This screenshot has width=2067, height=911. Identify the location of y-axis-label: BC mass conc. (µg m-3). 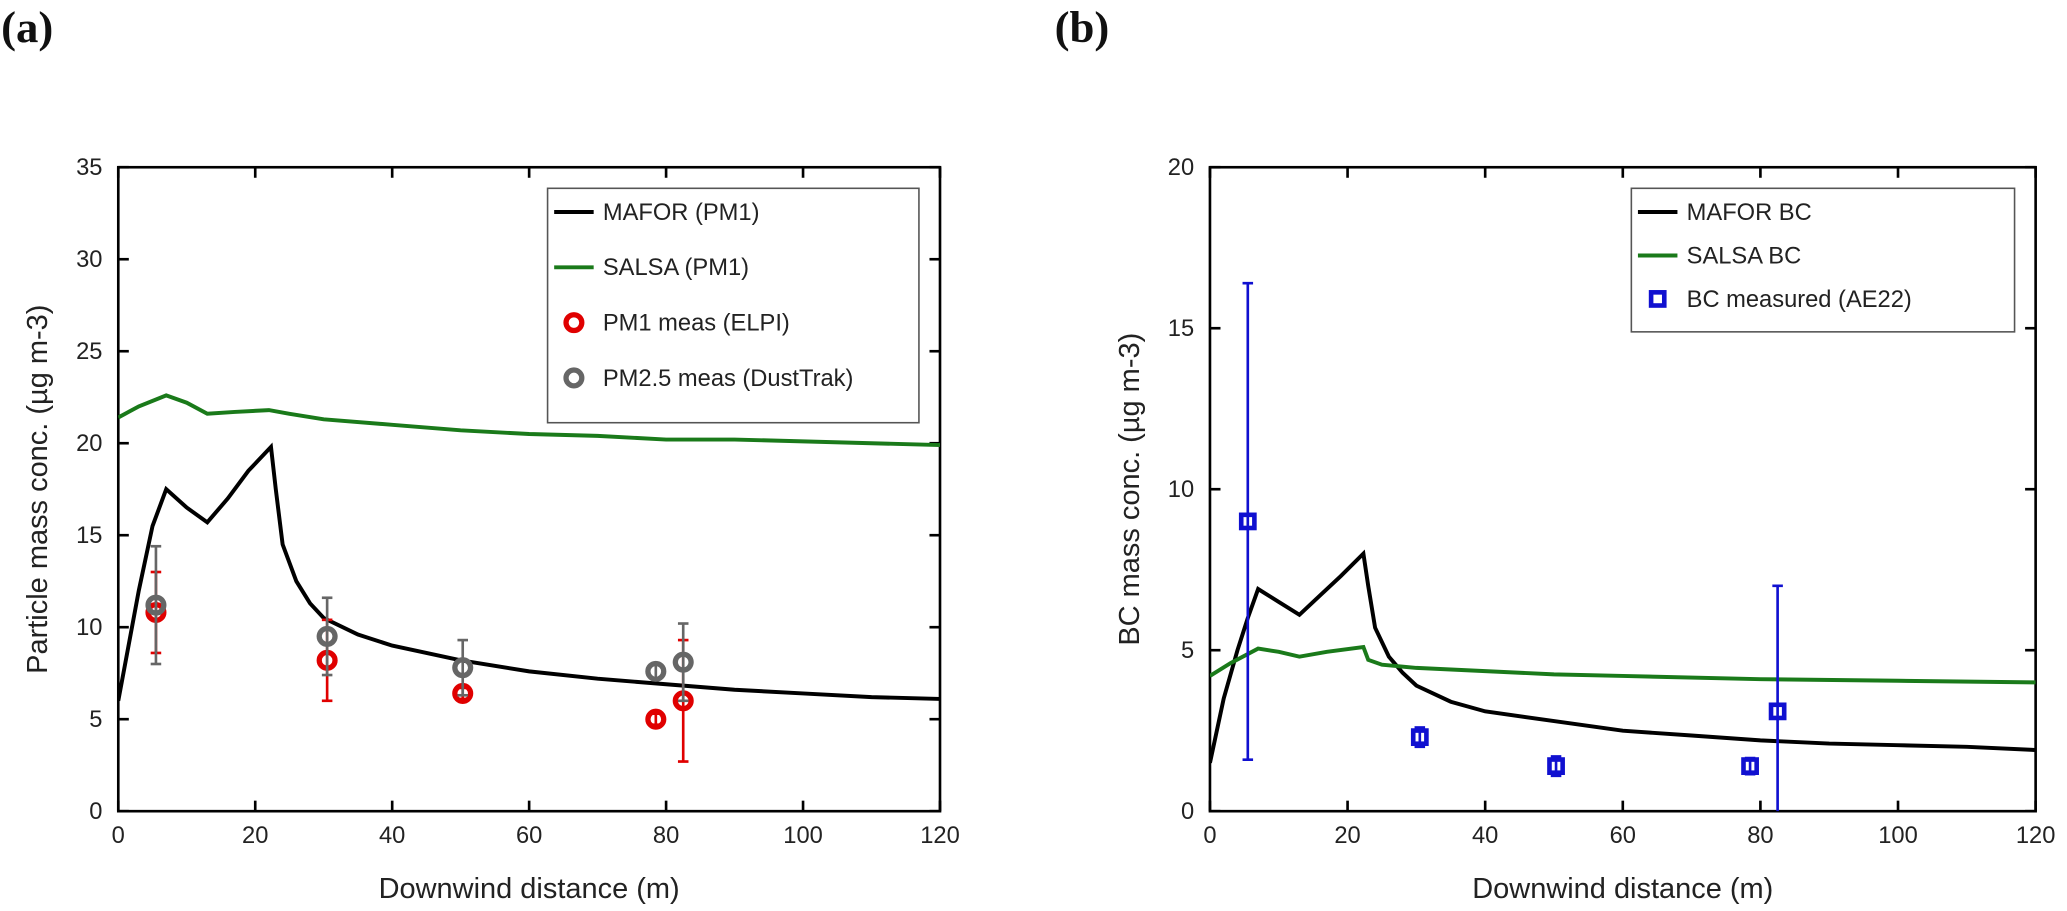
(1130, 489).